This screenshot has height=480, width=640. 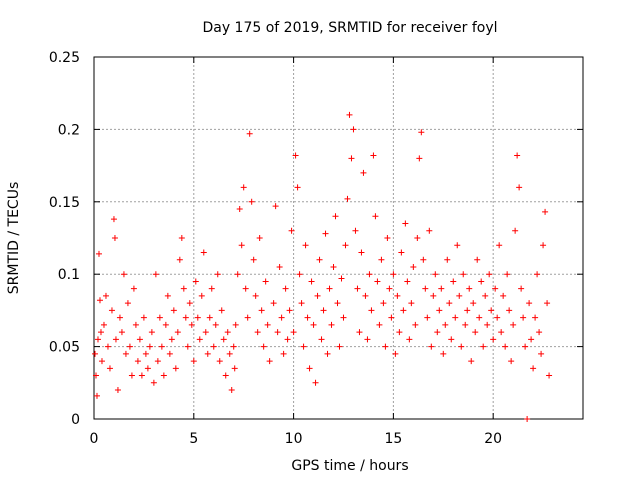 I want to click on y-tick-label: 0.05, so click(x=64, y=348).